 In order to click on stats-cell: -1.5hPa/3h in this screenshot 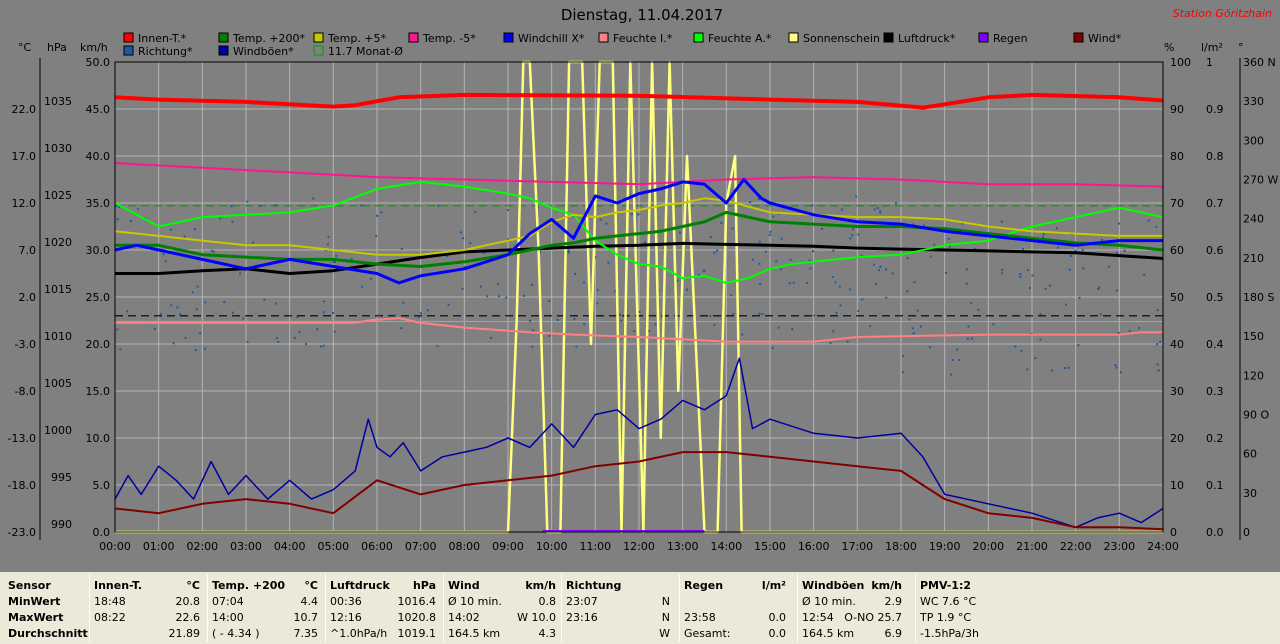, I will do `click(970, 633)`.